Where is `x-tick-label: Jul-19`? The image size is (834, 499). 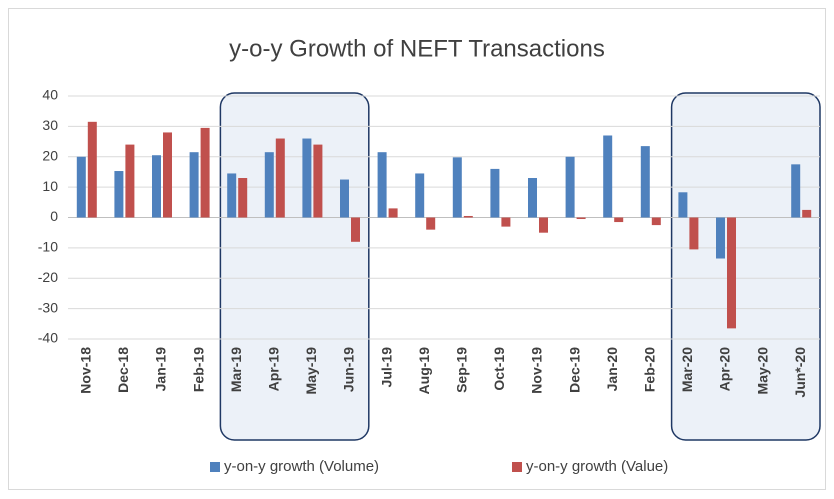 x-tick-label: Jul-19 is located at coordinates (386, 367).